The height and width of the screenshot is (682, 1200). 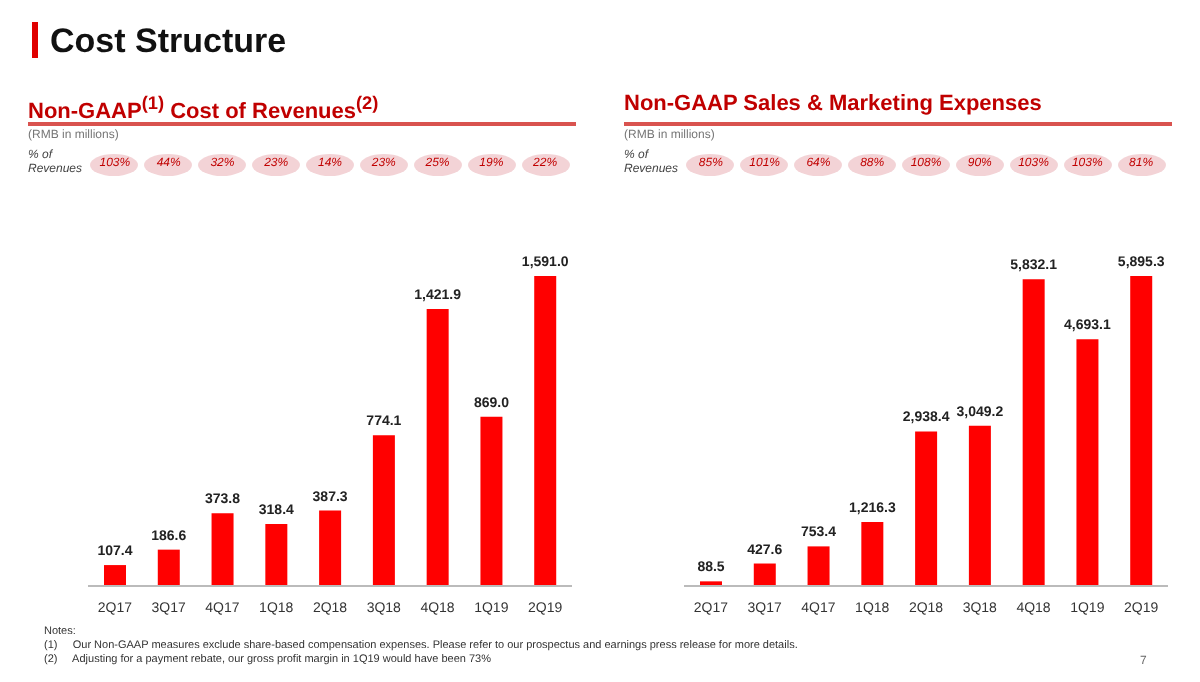 What do you see at coordinates (833, 104) in the screenshot?
I see `chart-title: Non-GAAP Sales & Marketing Expenses` at bounding box center [833, 104].